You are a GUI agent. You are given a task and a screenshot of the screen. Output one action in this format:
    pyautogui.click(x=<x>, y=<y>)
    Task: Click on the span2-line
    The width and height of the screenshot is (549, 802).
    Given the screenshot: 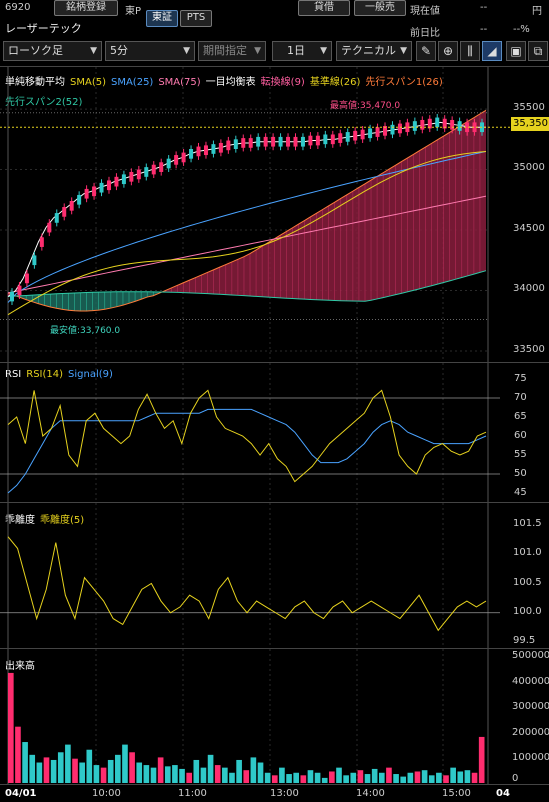 What is the action you would take?
    pyautogui.click(x=247, y=286)
    